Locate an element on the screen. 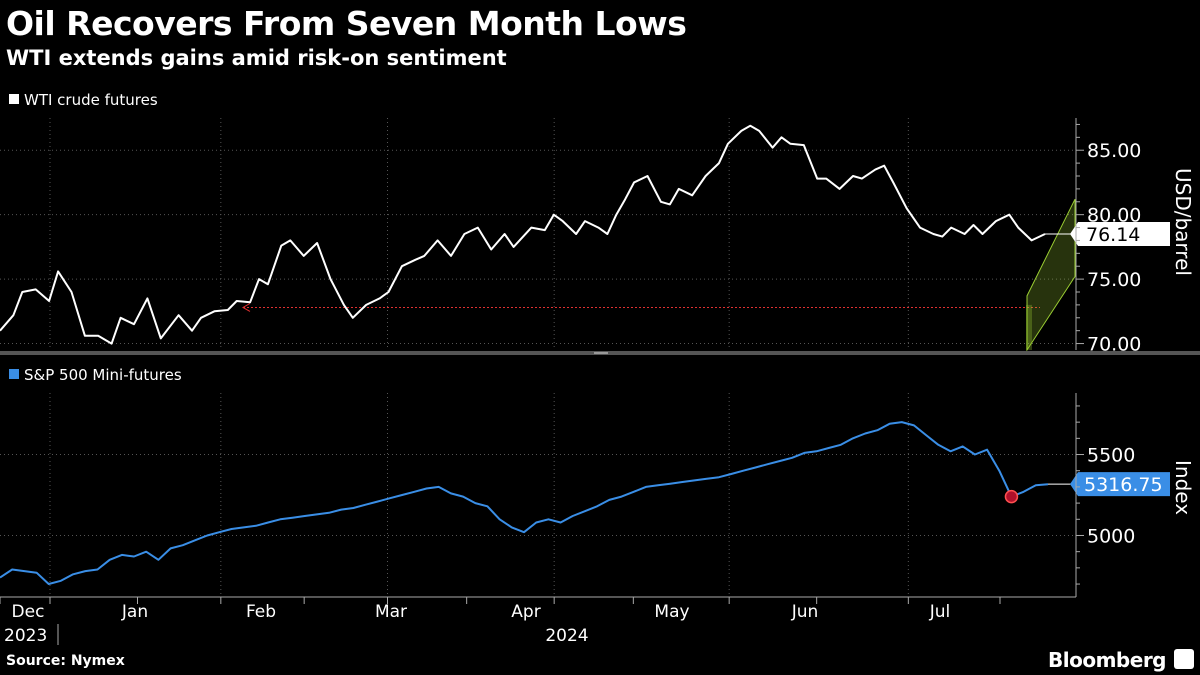  spx-ytick-label: 5000 is located at coordinates (1111, 536).